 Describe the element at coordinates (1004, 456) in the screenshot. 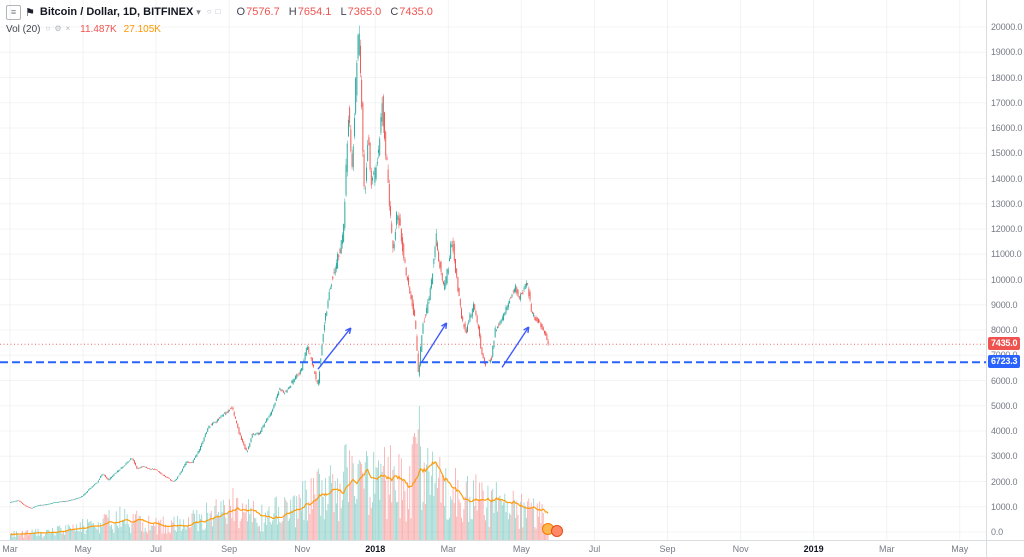

I see `price-tick-label: 3000.0` at that location.